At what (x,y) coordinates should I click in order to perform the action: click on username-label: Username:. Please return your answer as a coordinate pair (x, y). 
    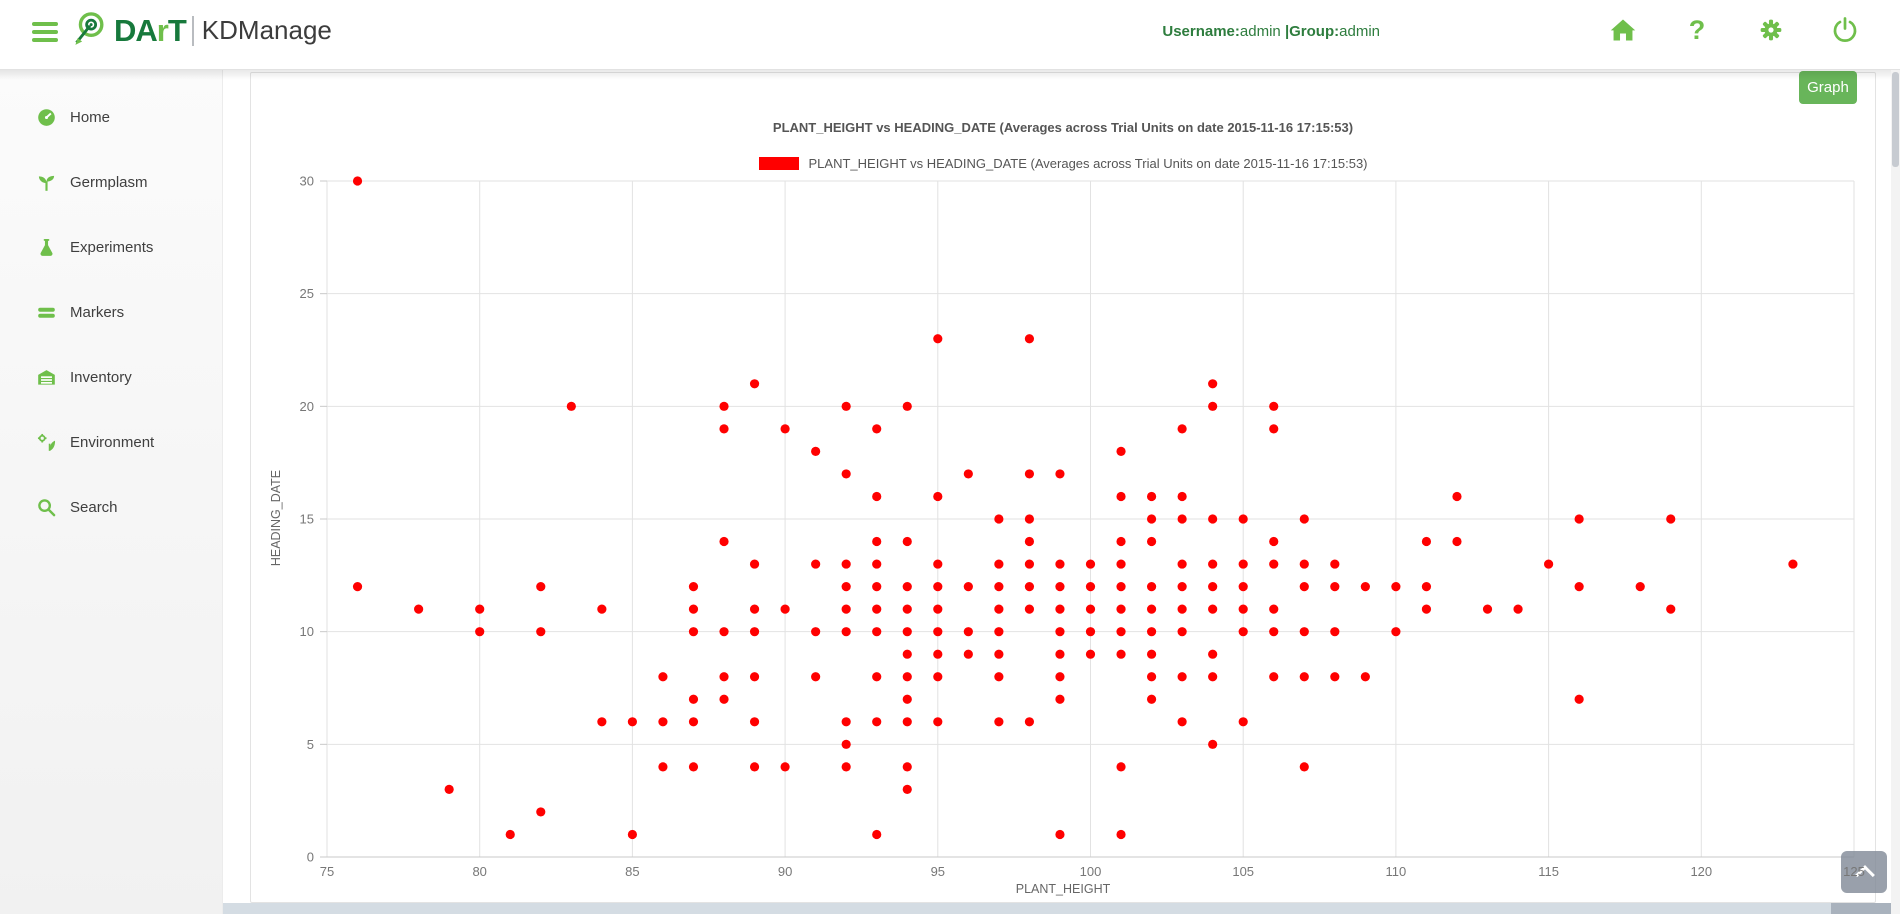
    Looking at the image, I should click on (1201, 31).